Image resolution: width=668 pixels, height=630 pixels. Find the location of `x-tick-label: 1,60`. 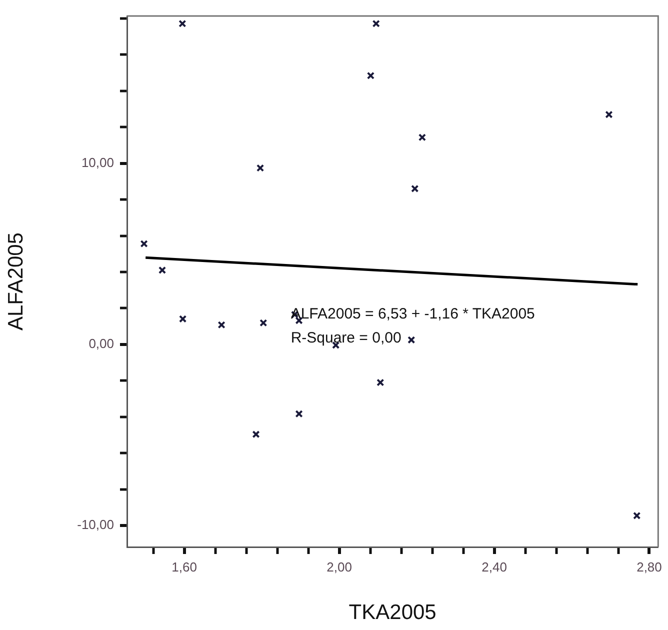

x-tick-label: 1,60 is located at coordinates (184, 566).